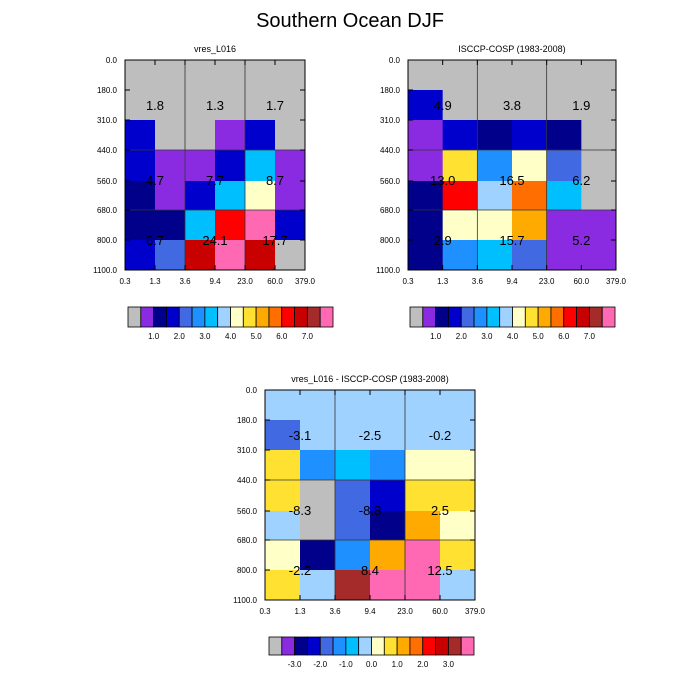 The image size is (700, 700). I want to click on x-tick-label: 379.0, so click(616, 281).